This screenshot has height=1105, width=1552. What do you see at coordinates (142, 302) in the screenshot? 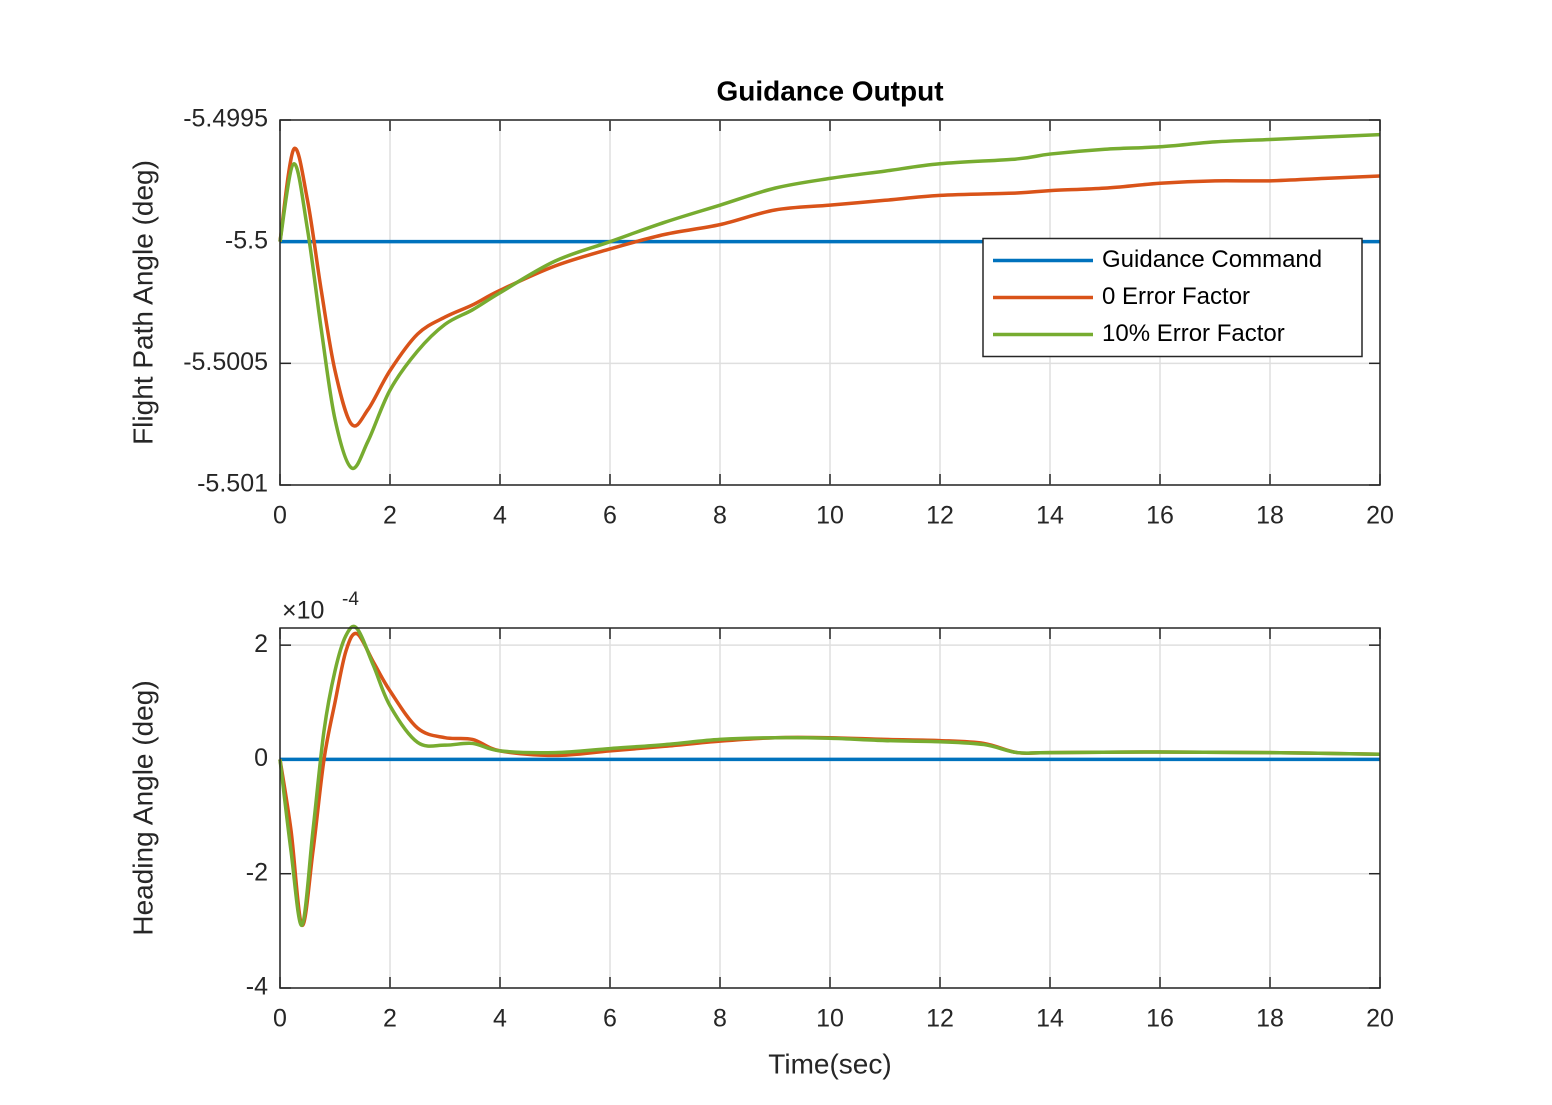
I see `y-axis-label: Flight Path Angle (deg)` at bounding box center [142, 302].